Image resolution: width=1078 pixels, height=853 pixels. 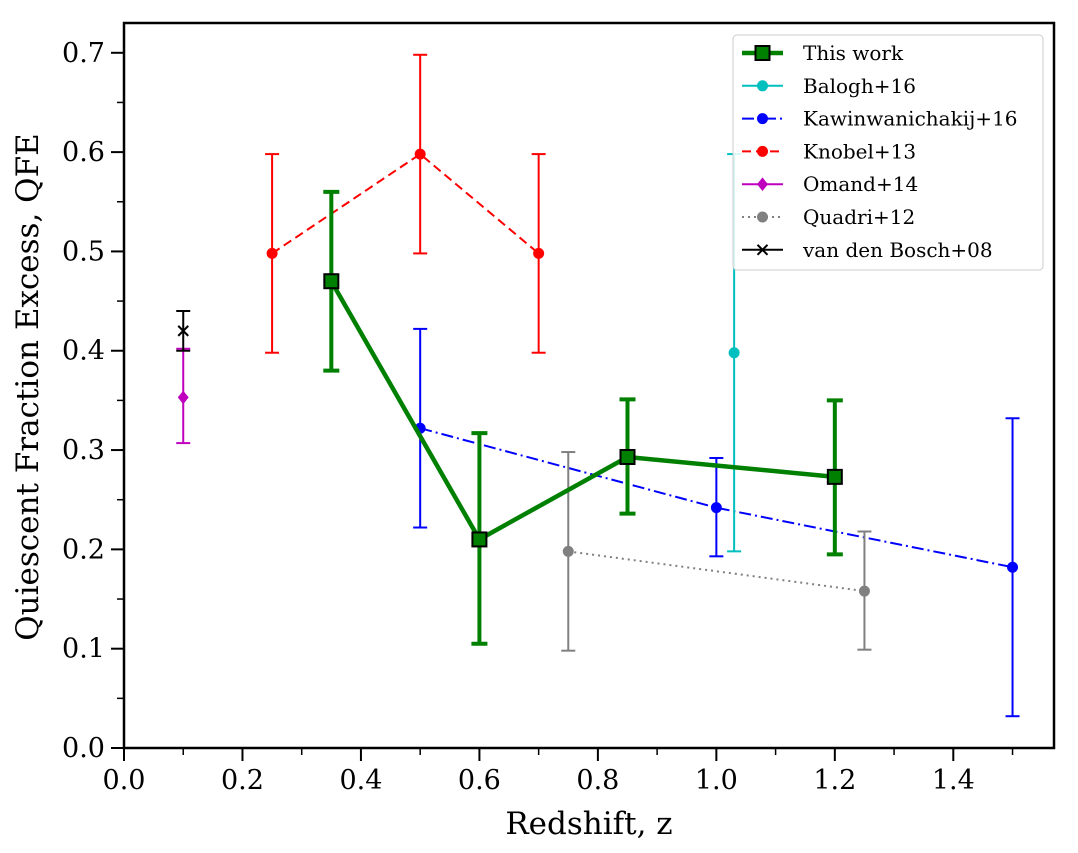 What do you see at coordinates (360, 780) in the screenshot?
I see `x-tick-label: 0.4` at bounding box center [360, 780].